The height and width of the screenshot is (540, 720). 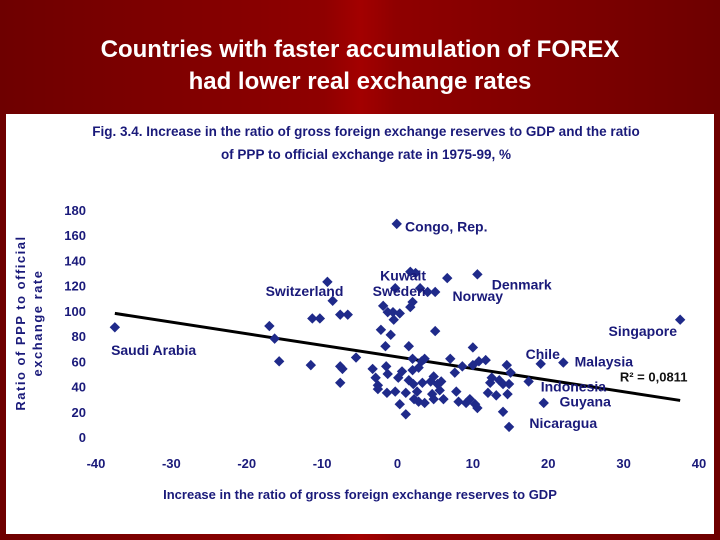 I want to click on point-annotation: Saudi Arabia, so click(x=153, y=350).